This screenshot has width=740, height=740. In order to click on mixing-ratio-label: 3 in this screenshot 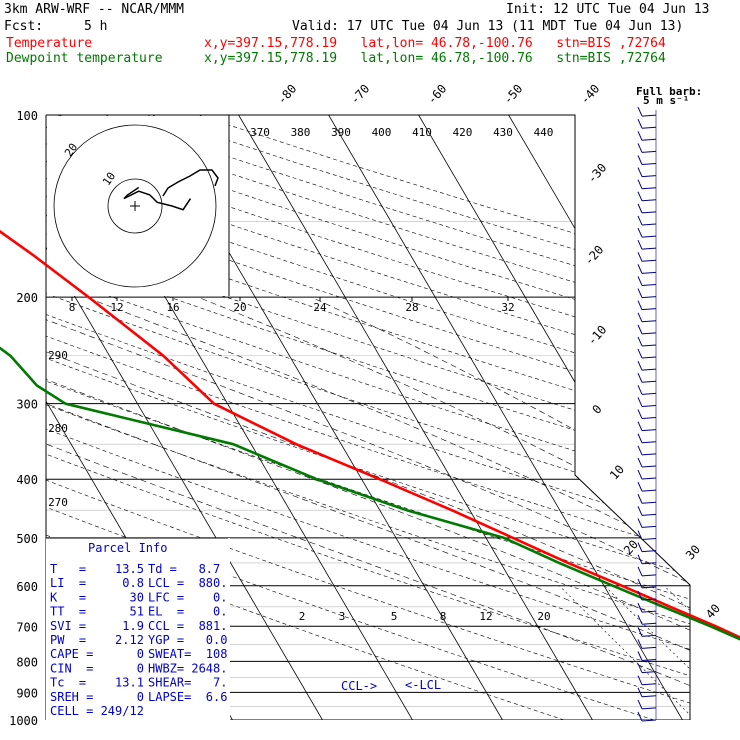, I will do `click(342, 616)`.